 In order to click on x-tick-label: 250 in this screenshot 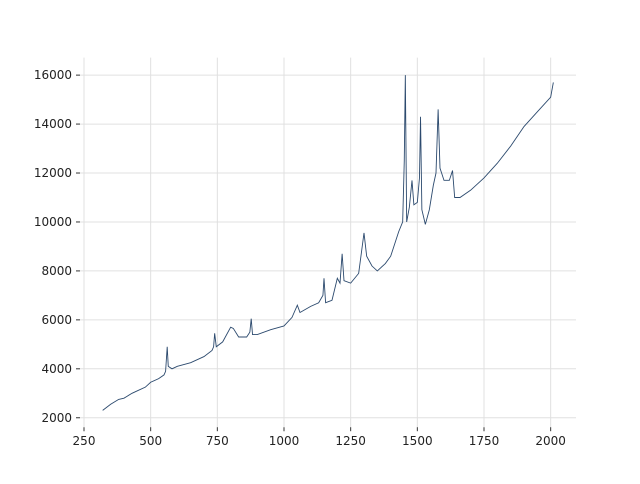, I will do `click(84, 441)`.